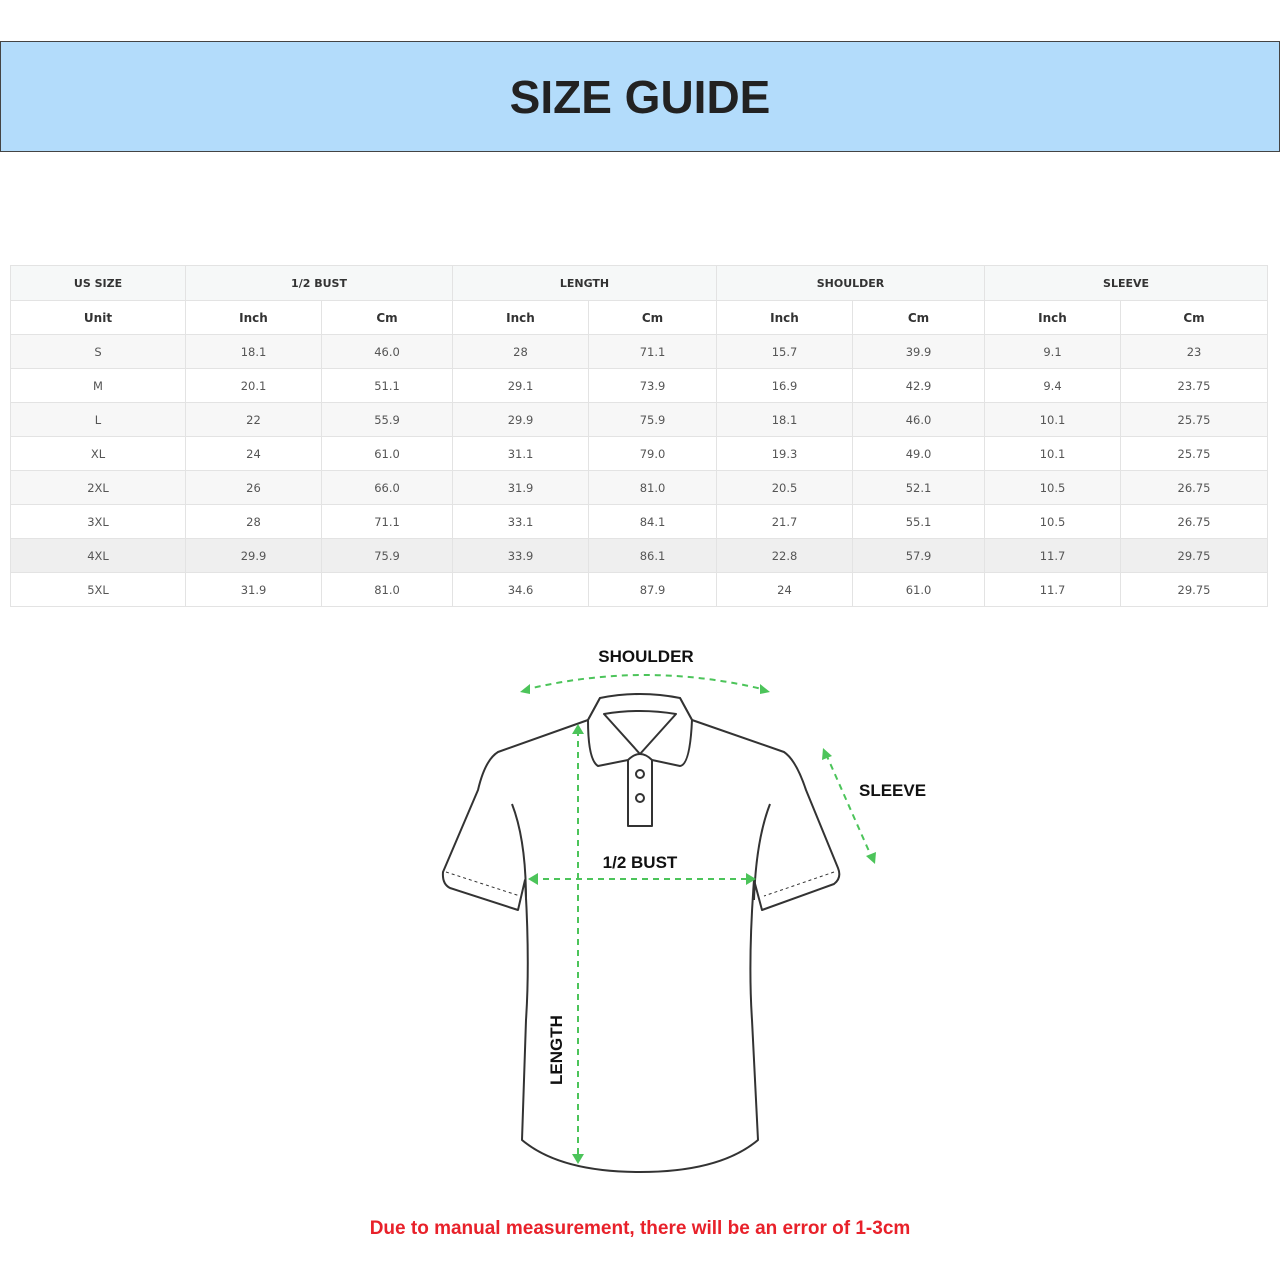  Describe the element at coordinates (918, 521) in the screenshot. I see `table-cell: 55.1` at that location.